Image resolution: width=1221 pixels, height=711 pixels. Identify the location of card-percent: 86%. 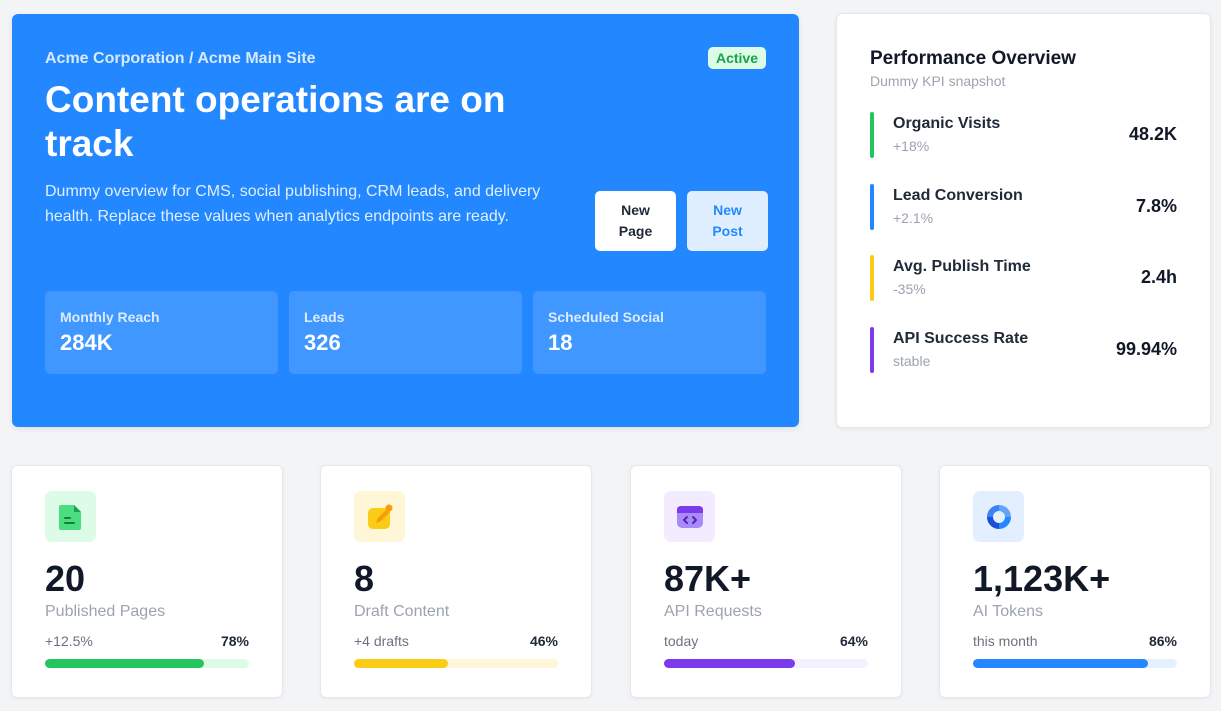
(1162, 641).